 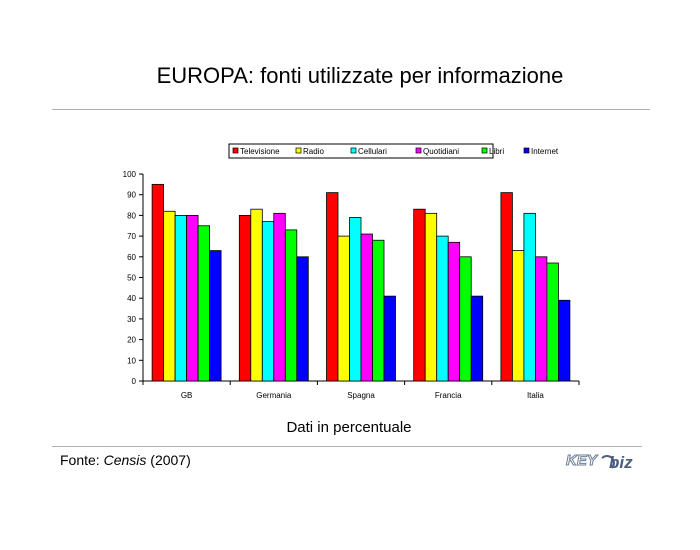 What do you see at coordinates (134, 381) in the screenshot?
I see `y-tick-label: 0` at bounding box center [134, 381].